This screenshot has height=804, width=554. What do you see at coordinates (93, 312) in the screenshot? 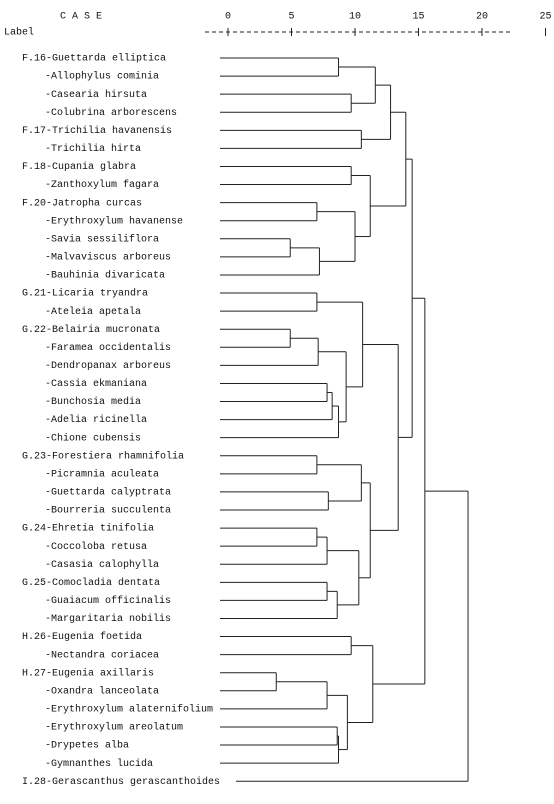
I see `leaf-label: -Ateleia apetala` at bounding box center [93, 312].